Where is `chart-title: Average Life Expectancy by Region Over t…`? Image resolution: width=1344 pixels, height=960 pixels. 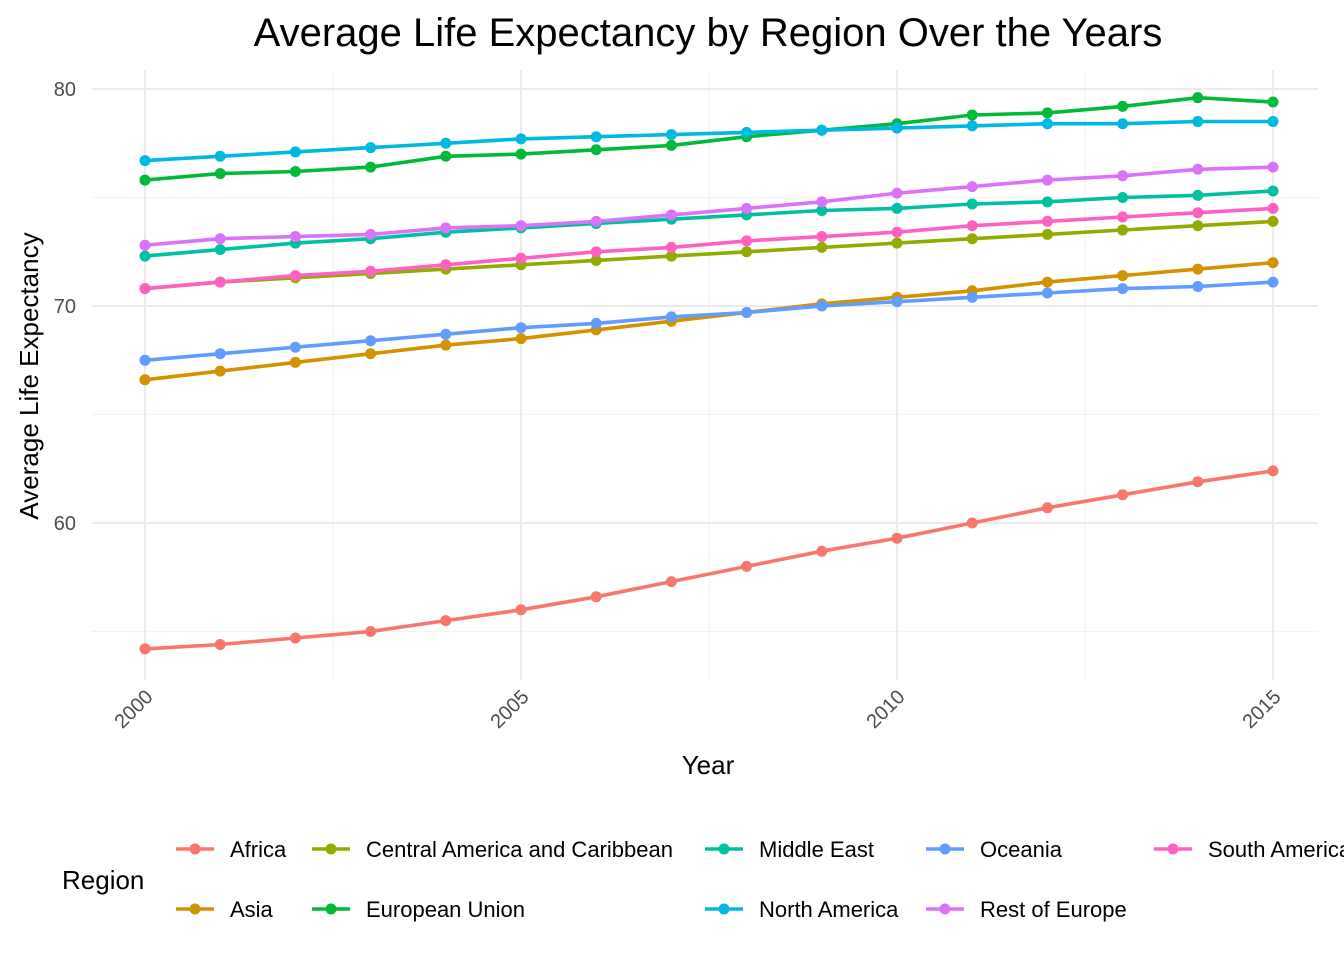
chart-title: Average Life Expectancy by Region Over t… is located at coordinates (708, 33).